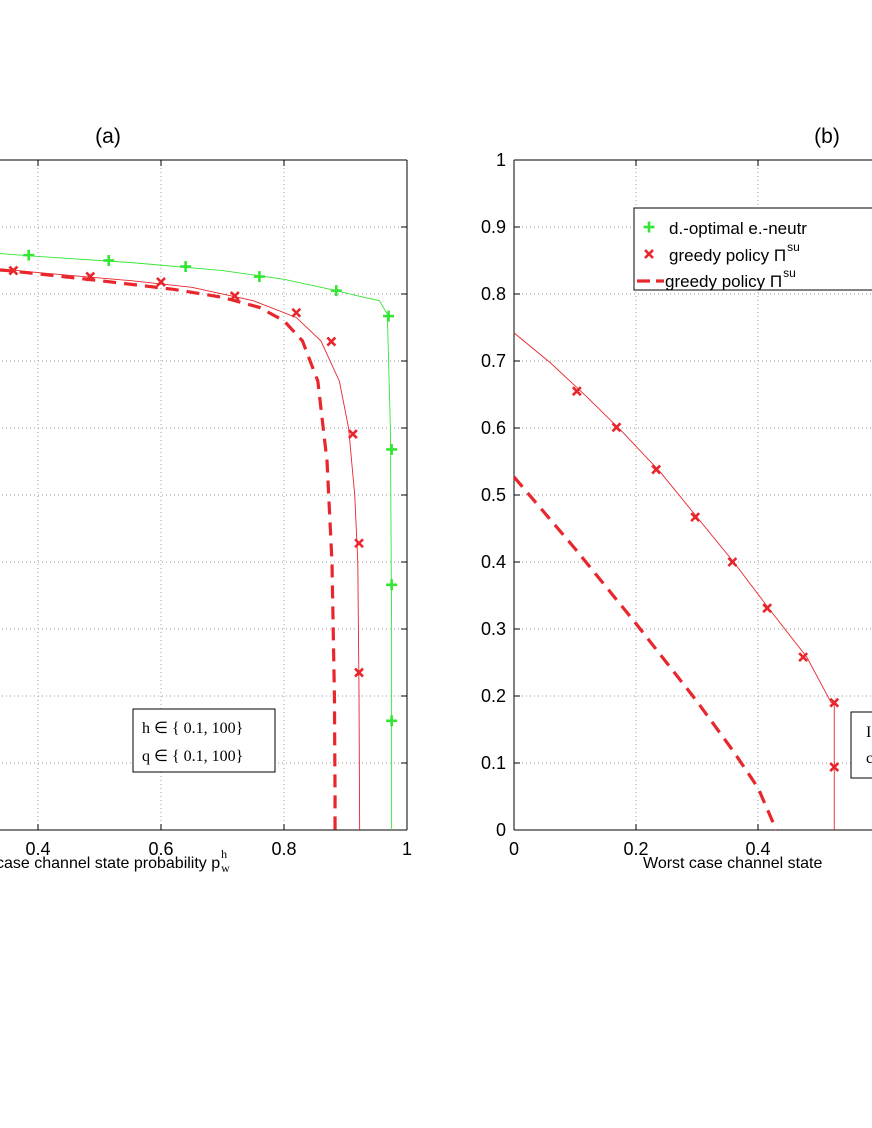  I want to click on legend-label-0: d.-optimal e.-neutr, so click(738, 228).